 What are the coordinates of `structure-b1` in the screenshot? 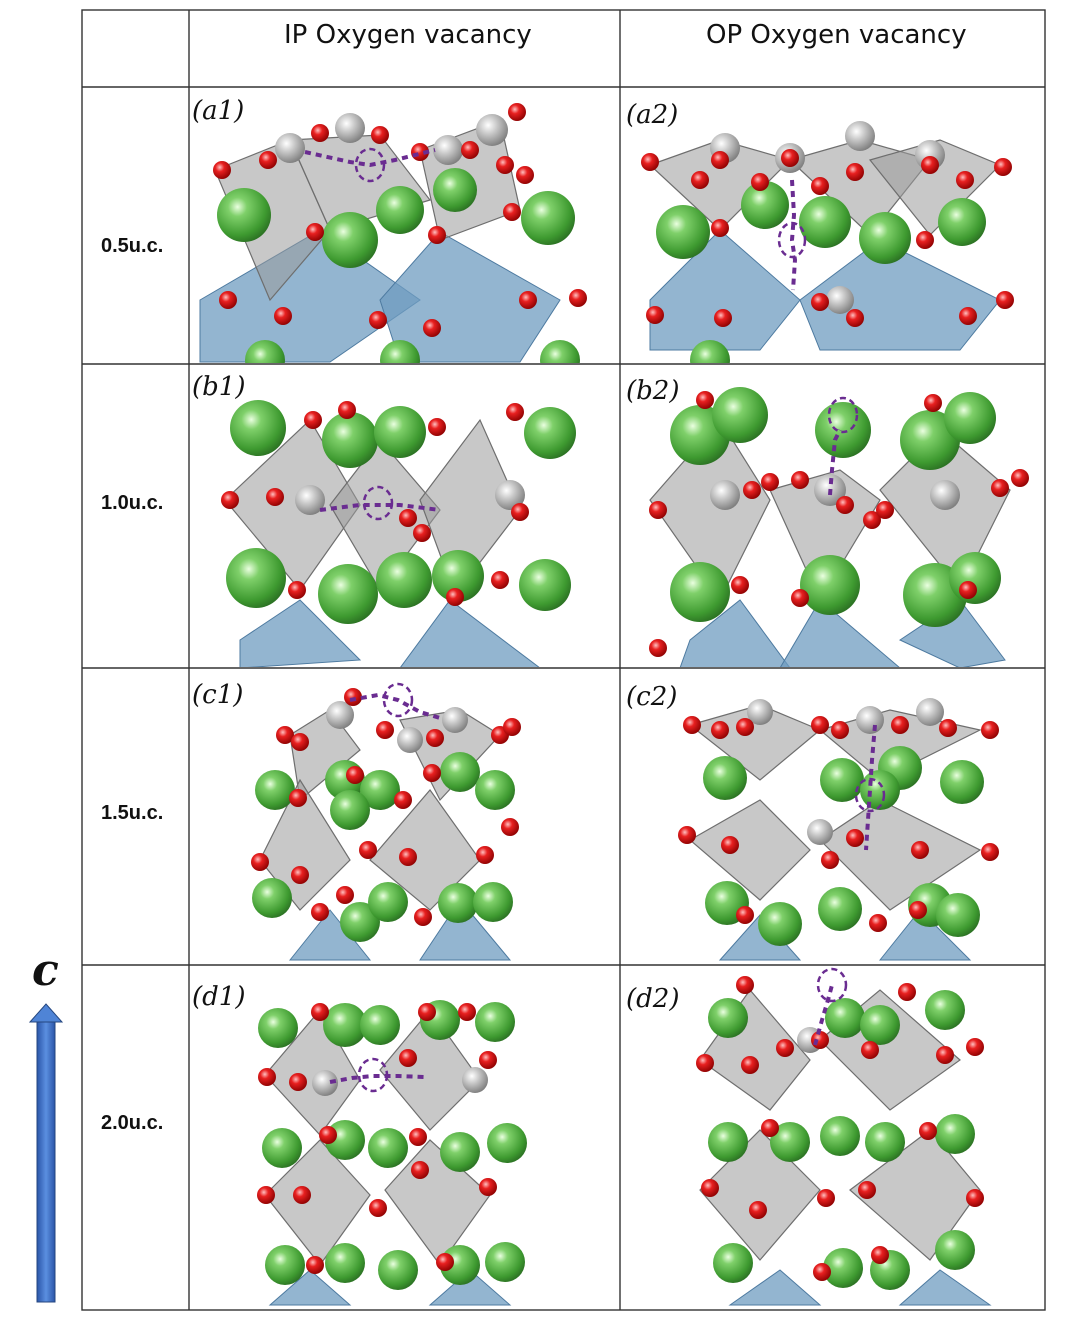 It's located at (398, 533).